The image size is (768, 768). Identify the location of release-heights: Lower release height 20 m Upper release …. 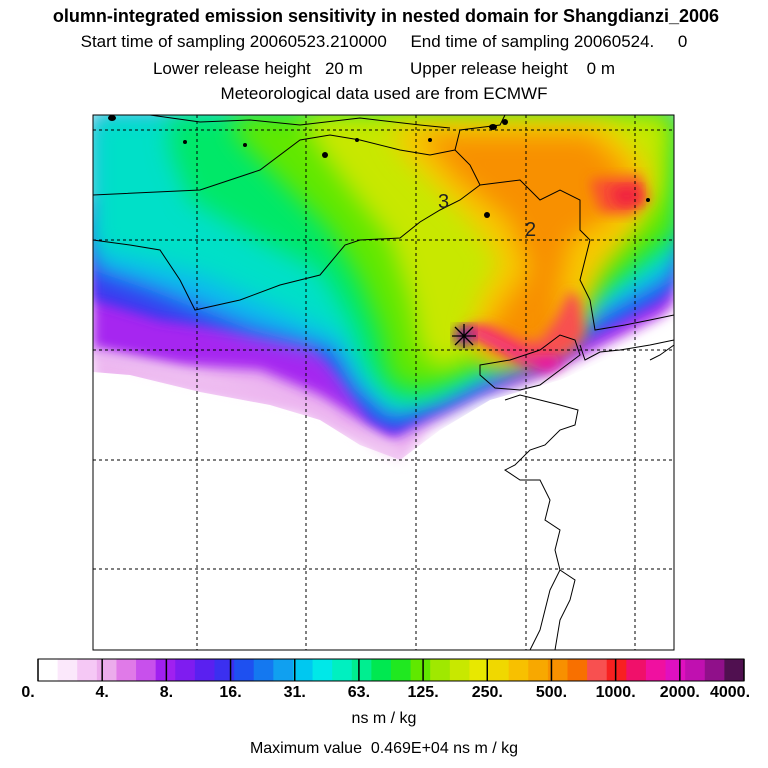
(384, 68).